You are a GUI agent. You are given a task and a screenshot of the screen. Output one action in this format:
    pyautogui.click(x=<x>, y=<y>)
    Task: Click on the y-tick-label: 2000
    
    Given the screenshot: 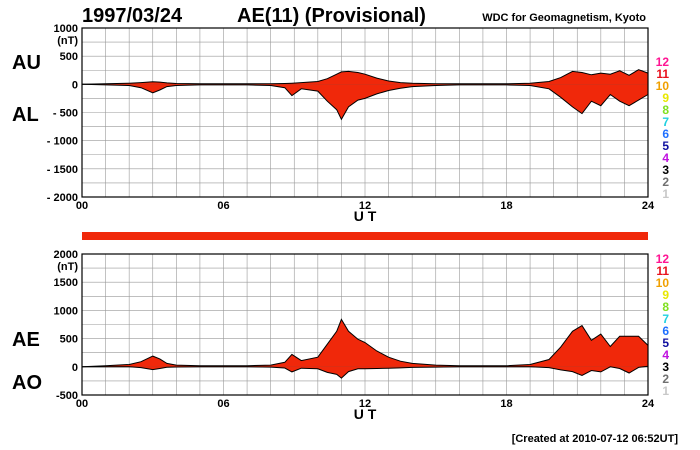 What is the action you would take?
    pyautogui.click(x=66, y=255)
    